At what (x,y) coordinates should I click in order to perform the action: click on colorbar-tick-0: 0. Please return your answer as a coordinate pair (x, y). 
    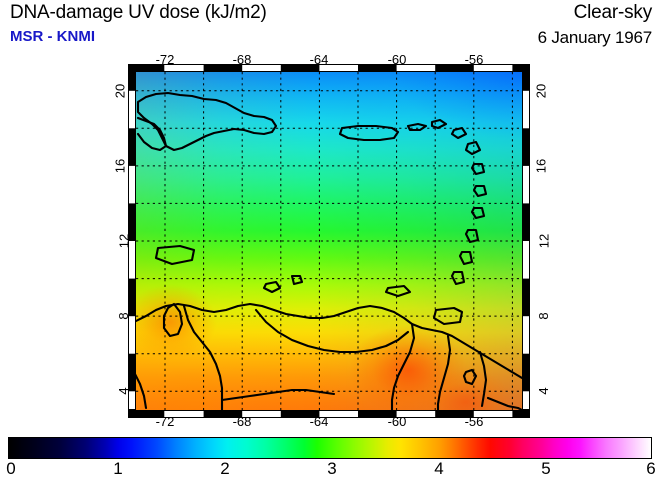
    Looking at the image, I should click on (11, 468).